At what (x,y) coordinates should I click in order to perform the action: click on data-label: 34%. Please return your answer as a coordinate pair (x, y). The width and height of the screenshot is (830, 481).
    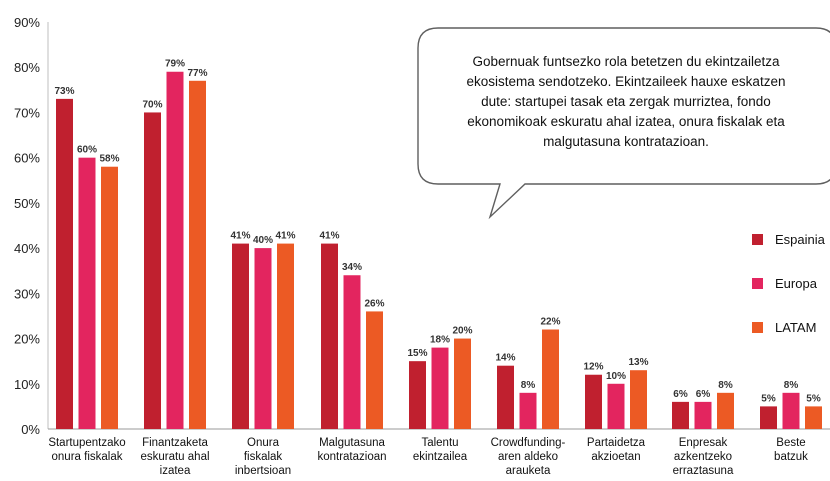
    Looking at the image, I should click on (352, 267).